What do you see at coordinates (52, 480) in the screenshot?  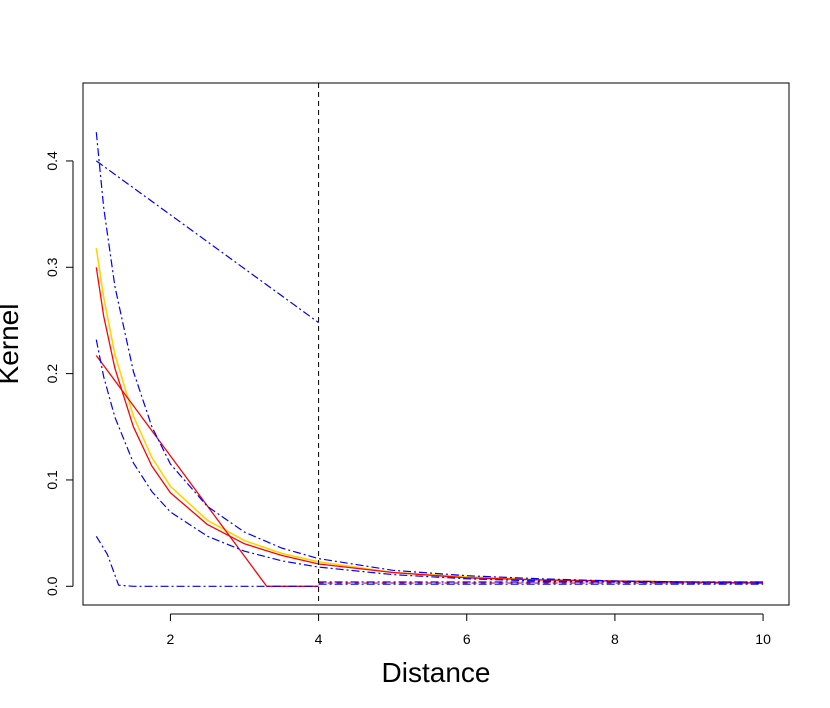 I see `y-tick-label: 0.1` at bounding box center [52, 480].